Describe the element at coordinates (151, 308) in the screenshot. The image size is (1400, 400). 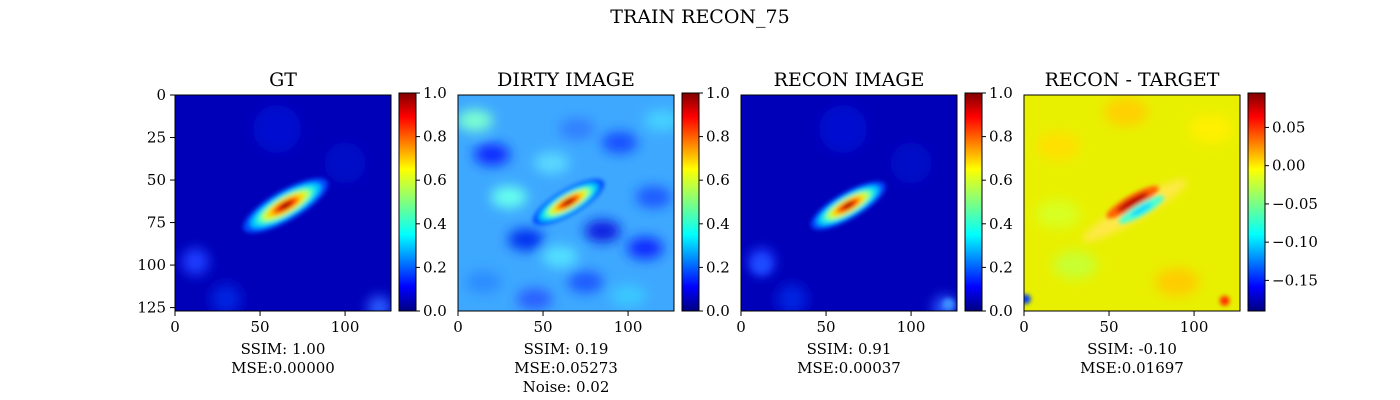
I see `y-tick-label: 125` at that location.